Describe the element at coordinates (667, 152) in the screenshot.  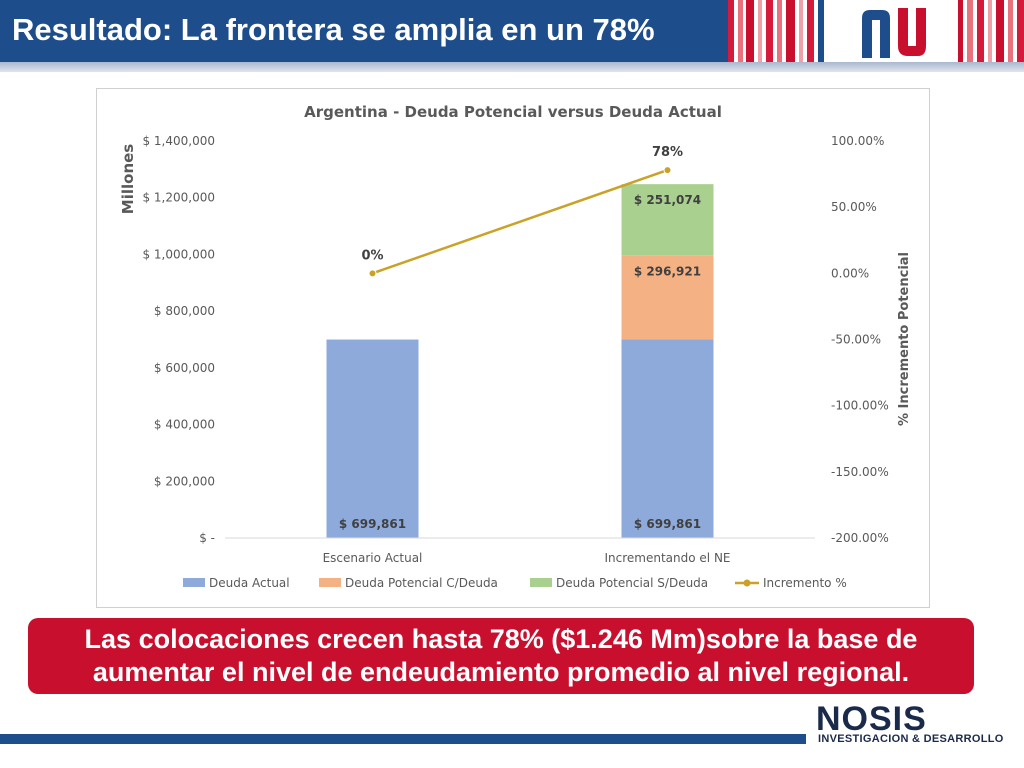
I see `line-data-label: 78%` at that location.